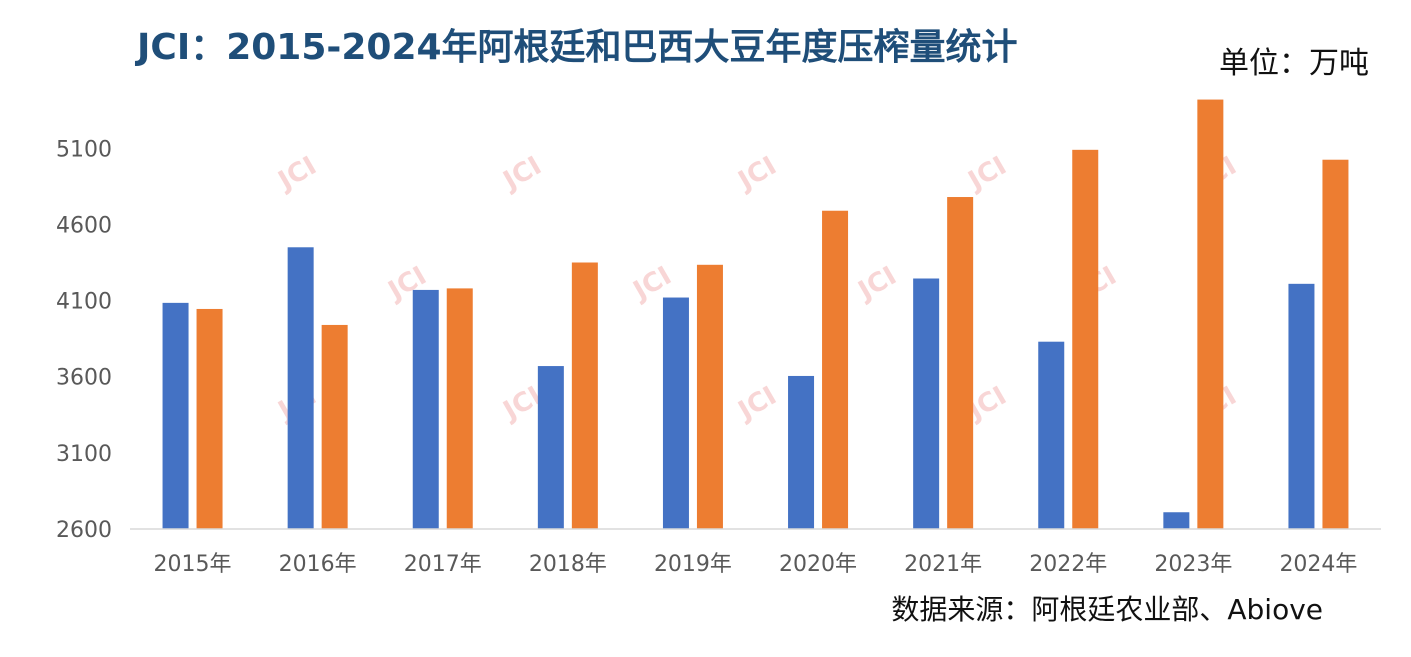 Image resolution: width=1411 pixels, height=657 pixels. I want to click on x-tick-label: 2021年, so click(943, 564).